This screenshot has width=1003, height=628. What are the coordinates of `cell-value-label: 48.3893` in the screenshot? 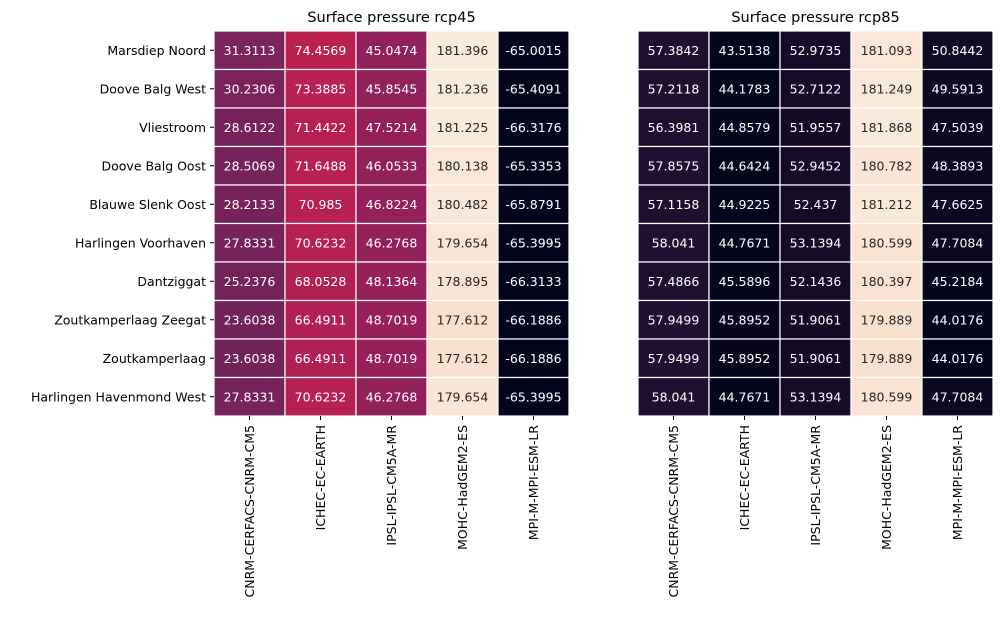 It's located at (958, 165).